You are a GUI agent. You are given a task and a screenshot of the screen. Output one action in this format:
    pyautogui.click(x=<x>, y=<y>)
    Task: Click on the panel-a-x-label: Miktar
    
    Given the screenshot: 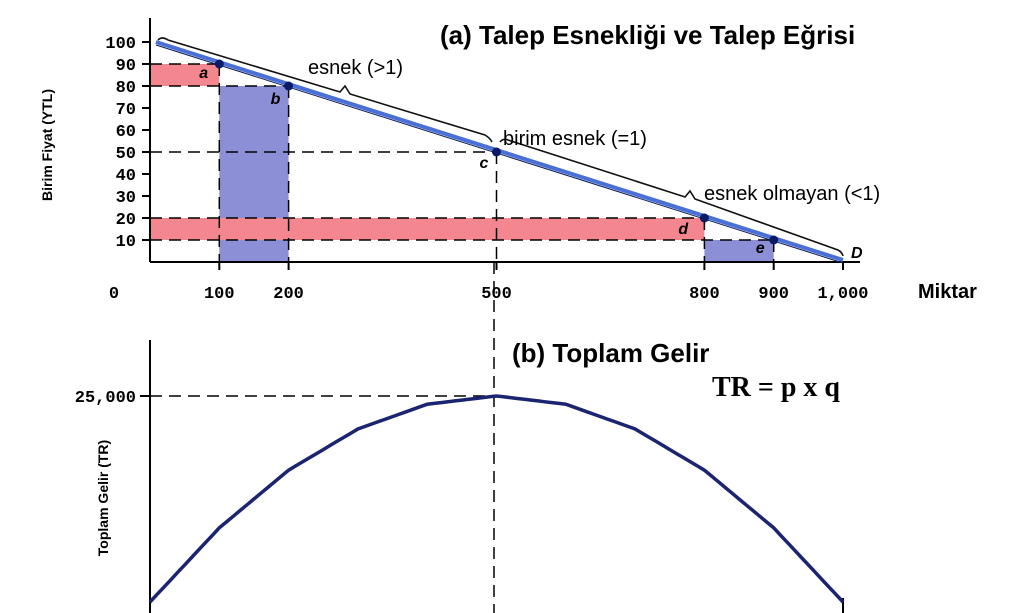 What is the action you would take?
    pyautogui.click(x=947, y=292)
    